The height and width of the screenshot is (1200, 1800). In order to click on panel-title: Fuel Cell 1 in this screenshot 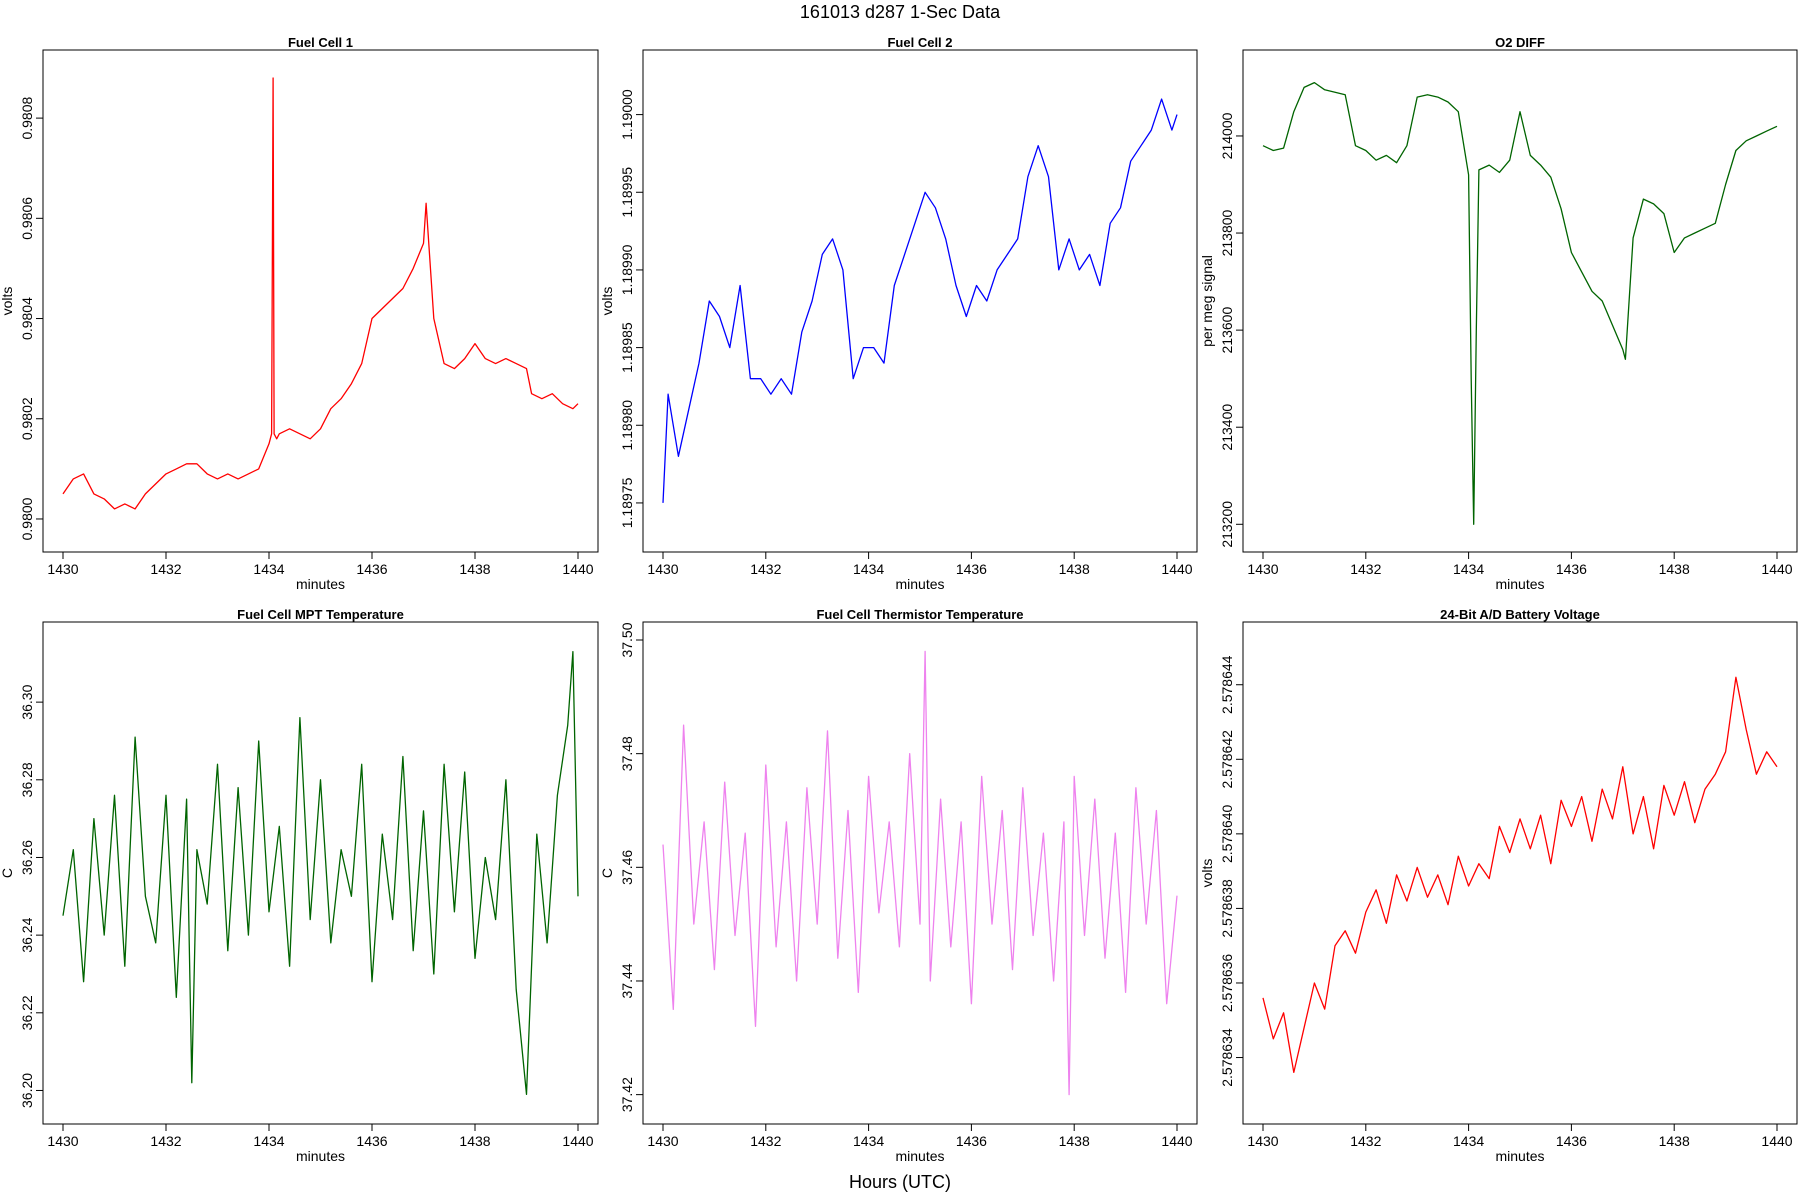, I will do `click(320, 42)`.